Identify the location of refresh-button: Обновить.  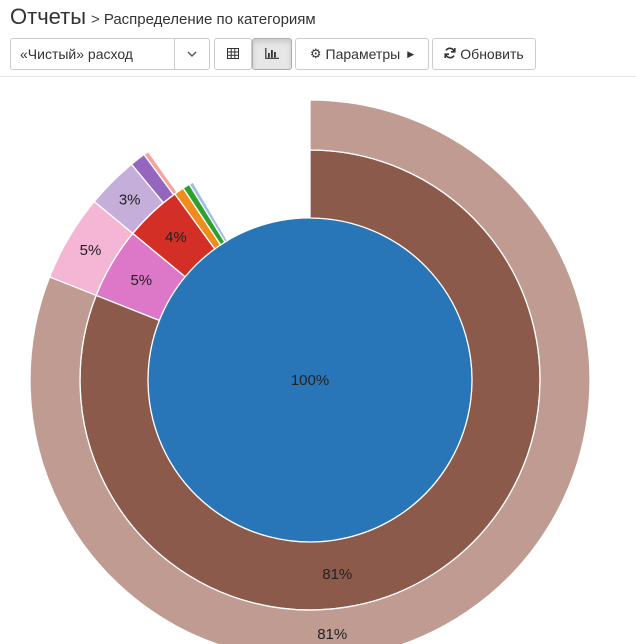
(484, 54).